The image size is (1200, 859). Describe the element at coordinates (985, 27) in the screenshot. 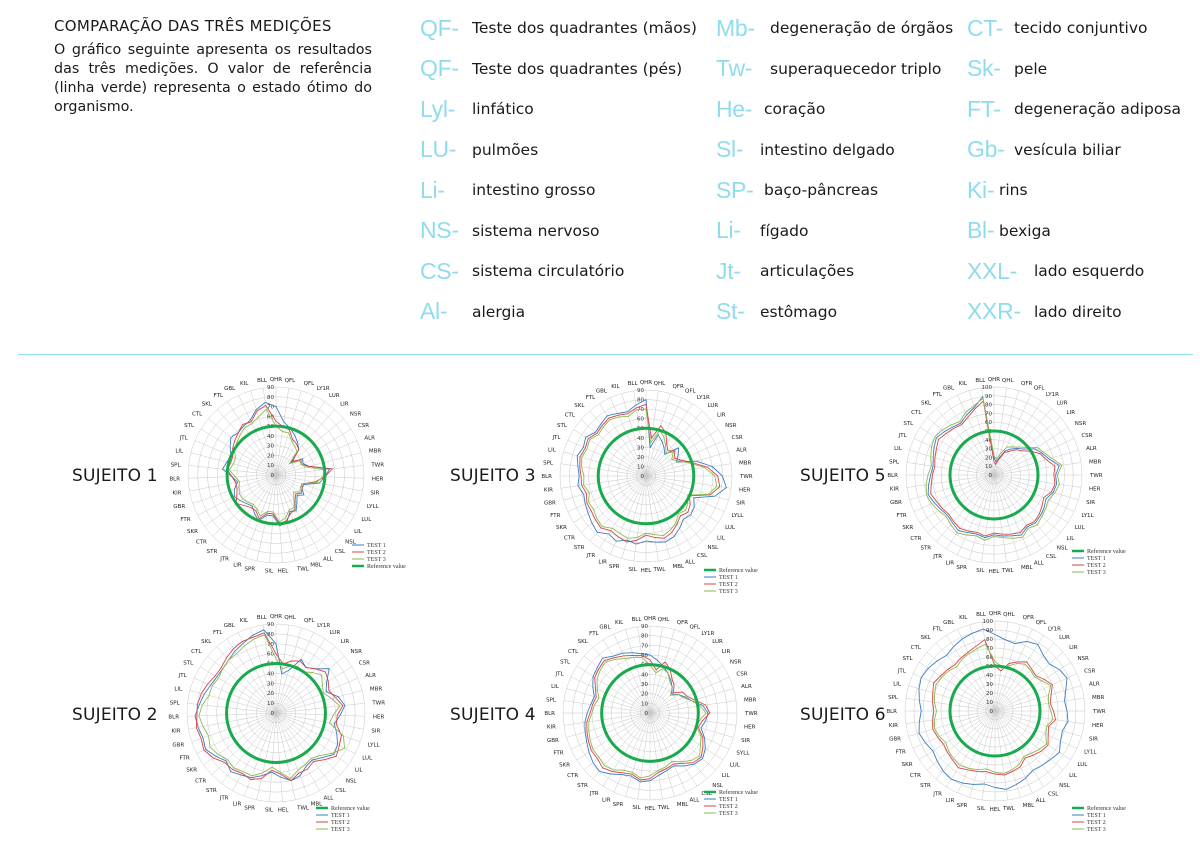

I see `abbr-code: CT-` at that location.